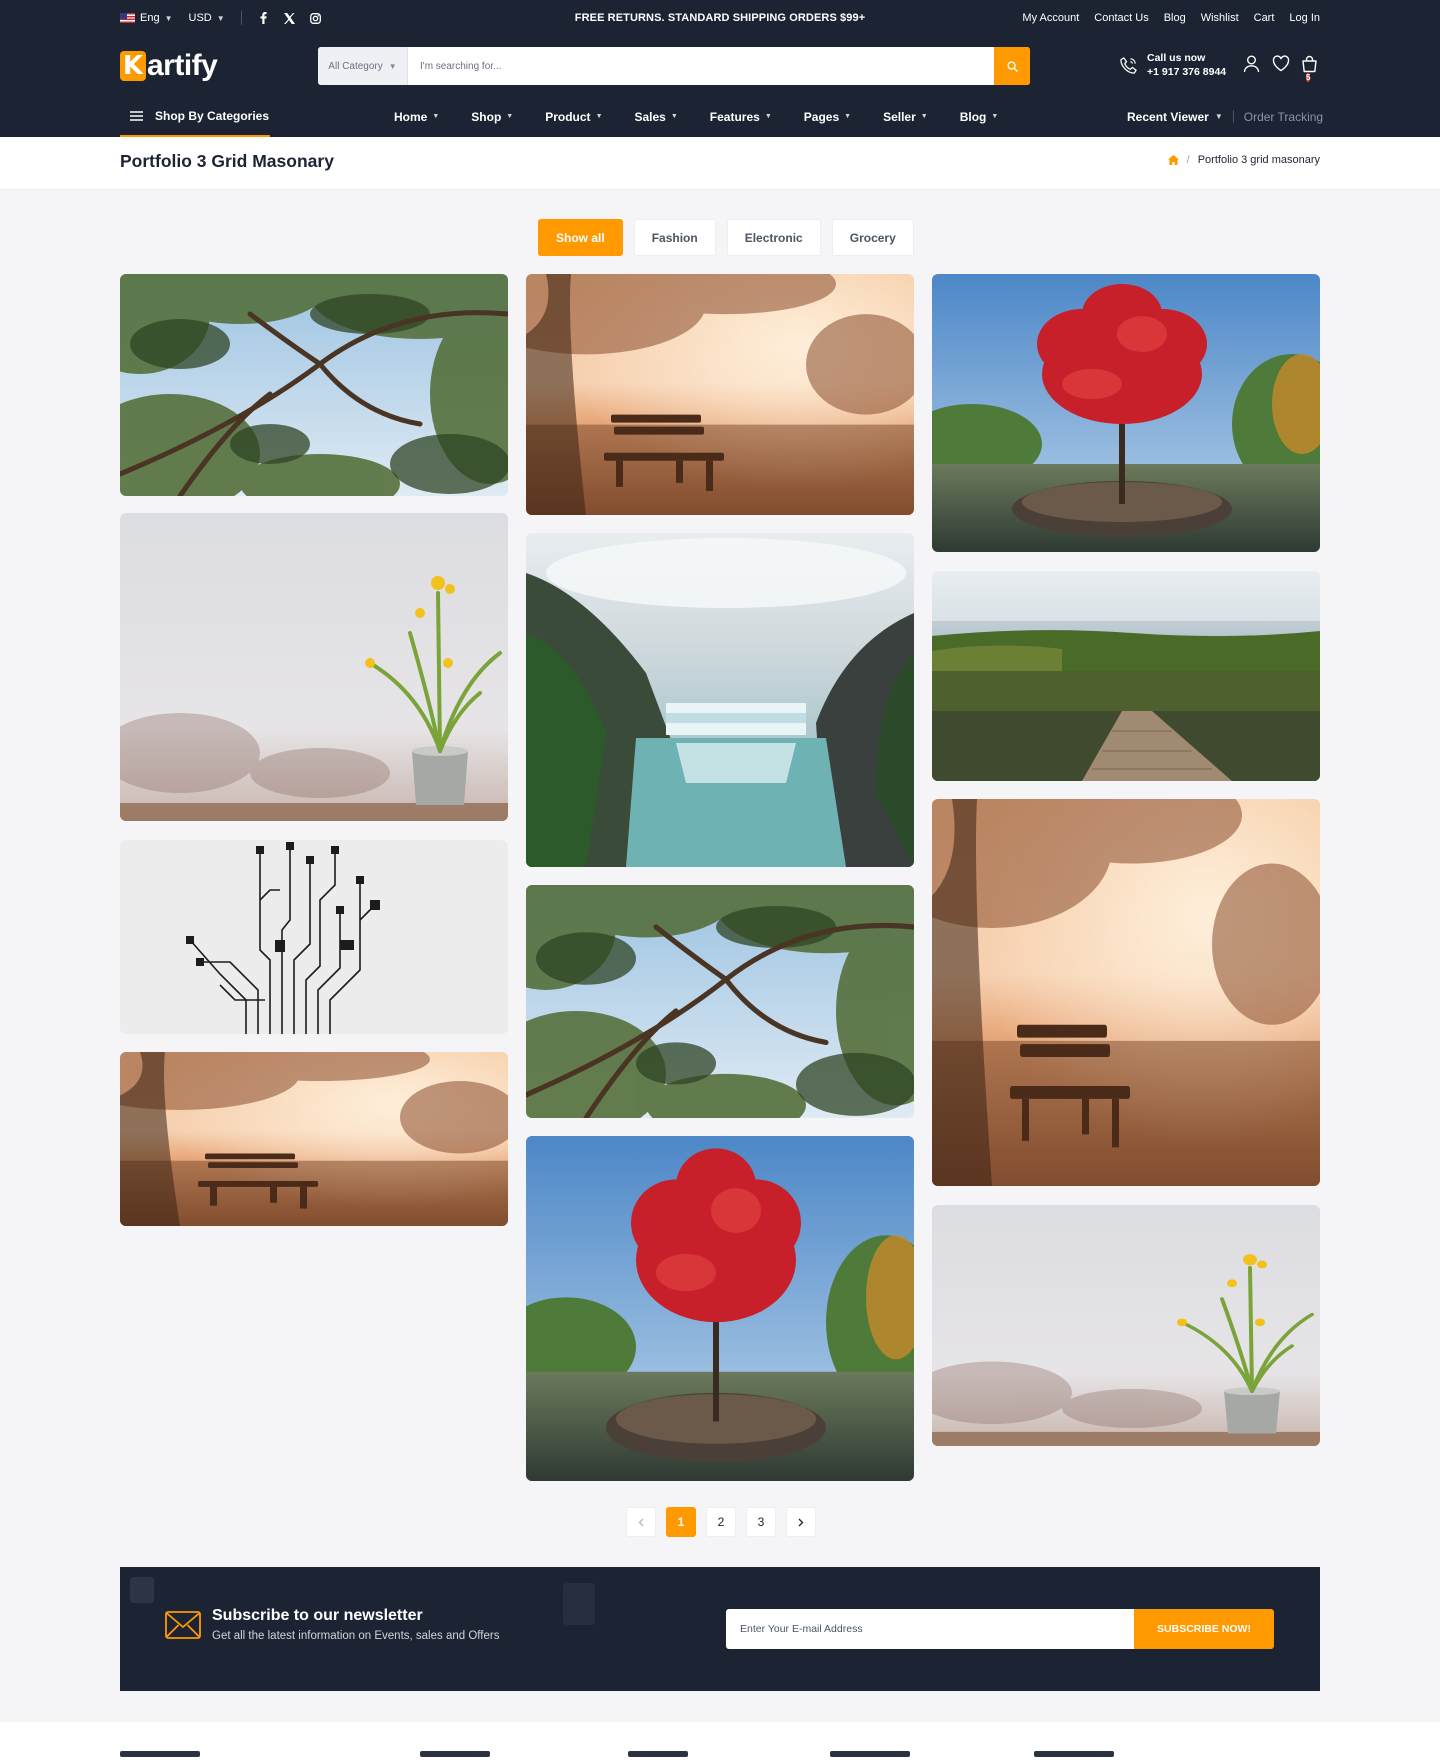  What do you see at coordinates (1126, 676) in the screenshot?
I see `lake-dock-photo` at bounding box center [1126, 676].